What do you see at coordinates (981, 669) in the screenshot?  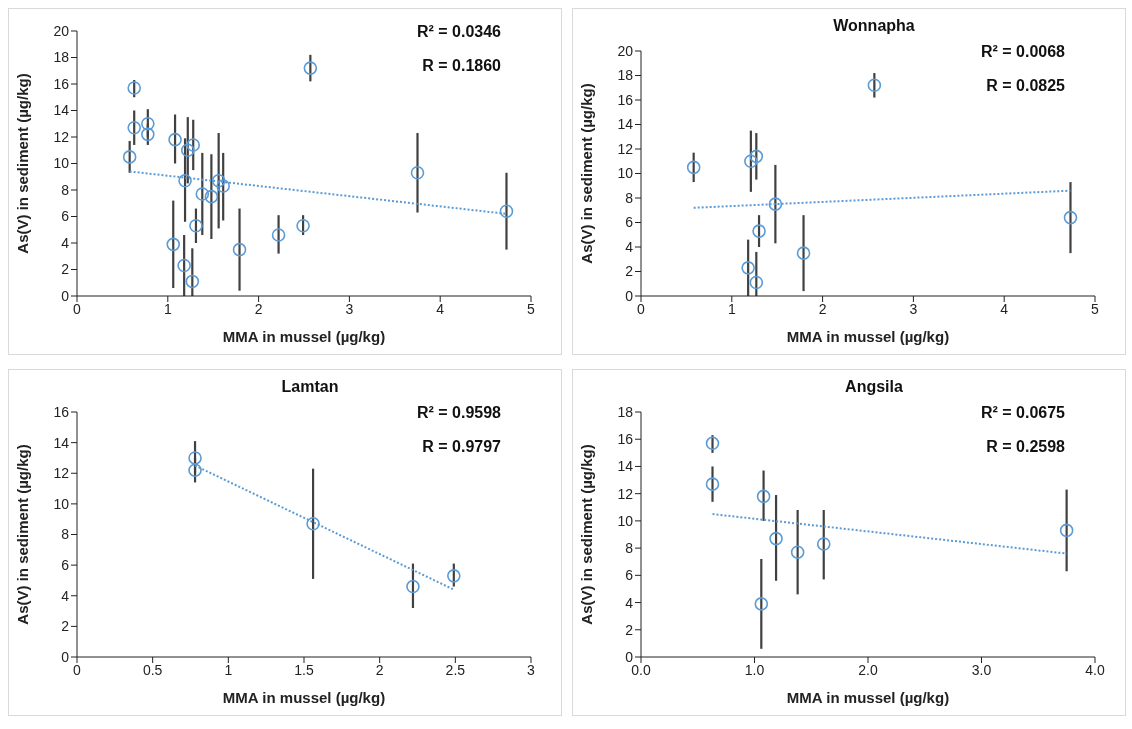 I see `x-tick-label: 3.0` at bounding box center [981, 669].